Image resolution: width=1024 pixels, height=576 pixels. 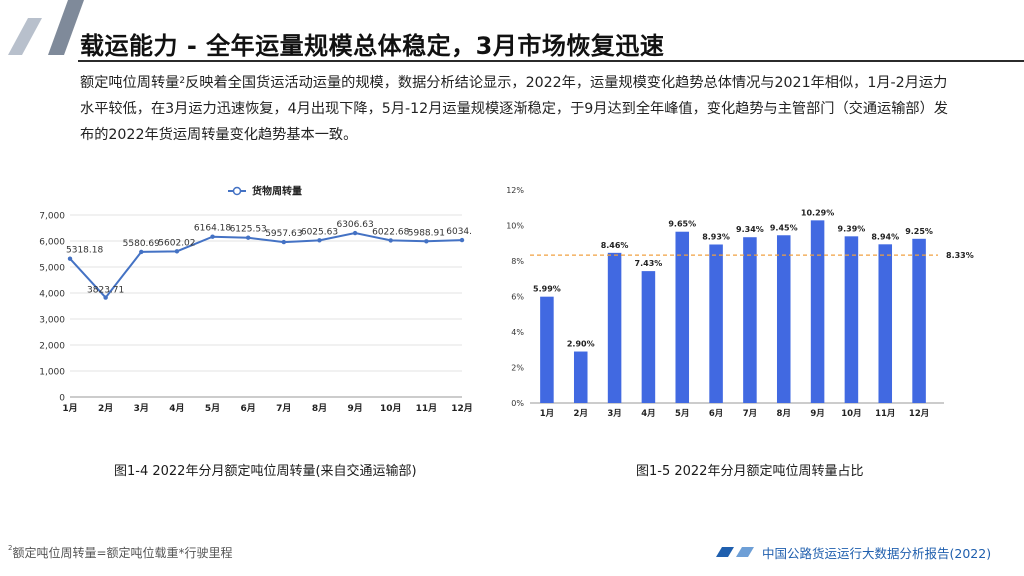 What do you see at coordinates (52, 321) in the screenshot?
I see `y-tick-label: 3,000` at bounding box center [52, 321].